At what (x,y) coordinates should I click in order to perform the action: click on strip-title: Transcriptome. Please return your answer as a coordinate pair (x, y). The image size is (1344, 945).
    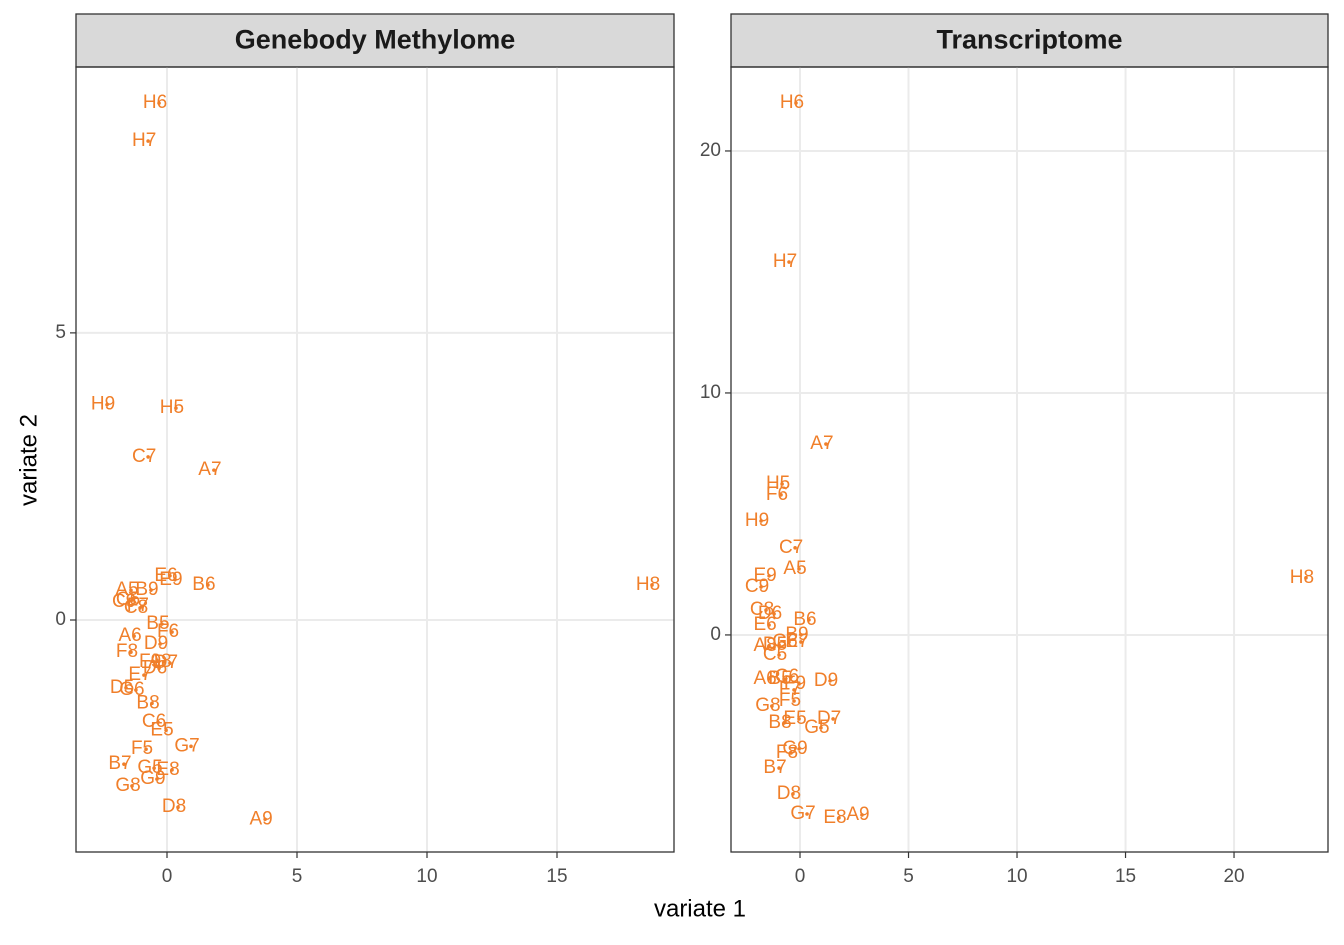
    Looking at the image, I should click on (1029, 40).